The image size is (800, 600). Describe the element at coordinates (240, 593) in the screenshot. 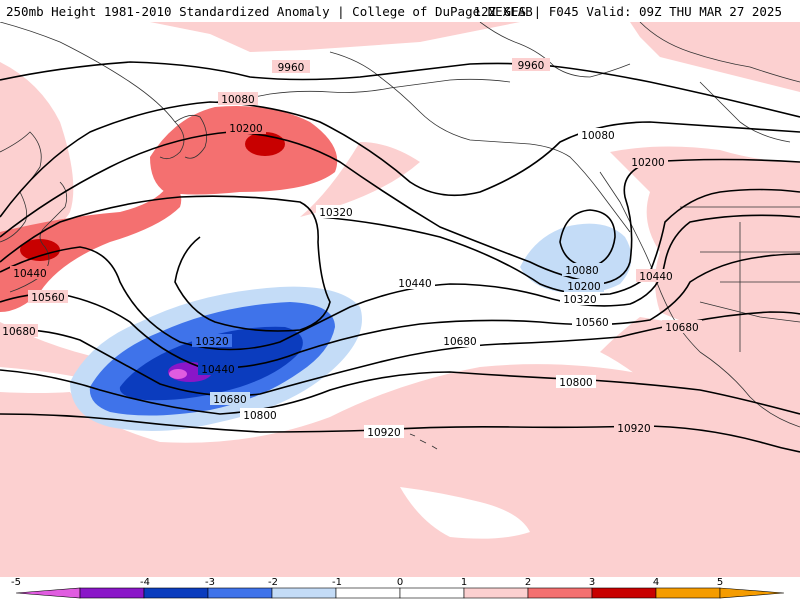

I see `legend-swatch-neg2` at that location.